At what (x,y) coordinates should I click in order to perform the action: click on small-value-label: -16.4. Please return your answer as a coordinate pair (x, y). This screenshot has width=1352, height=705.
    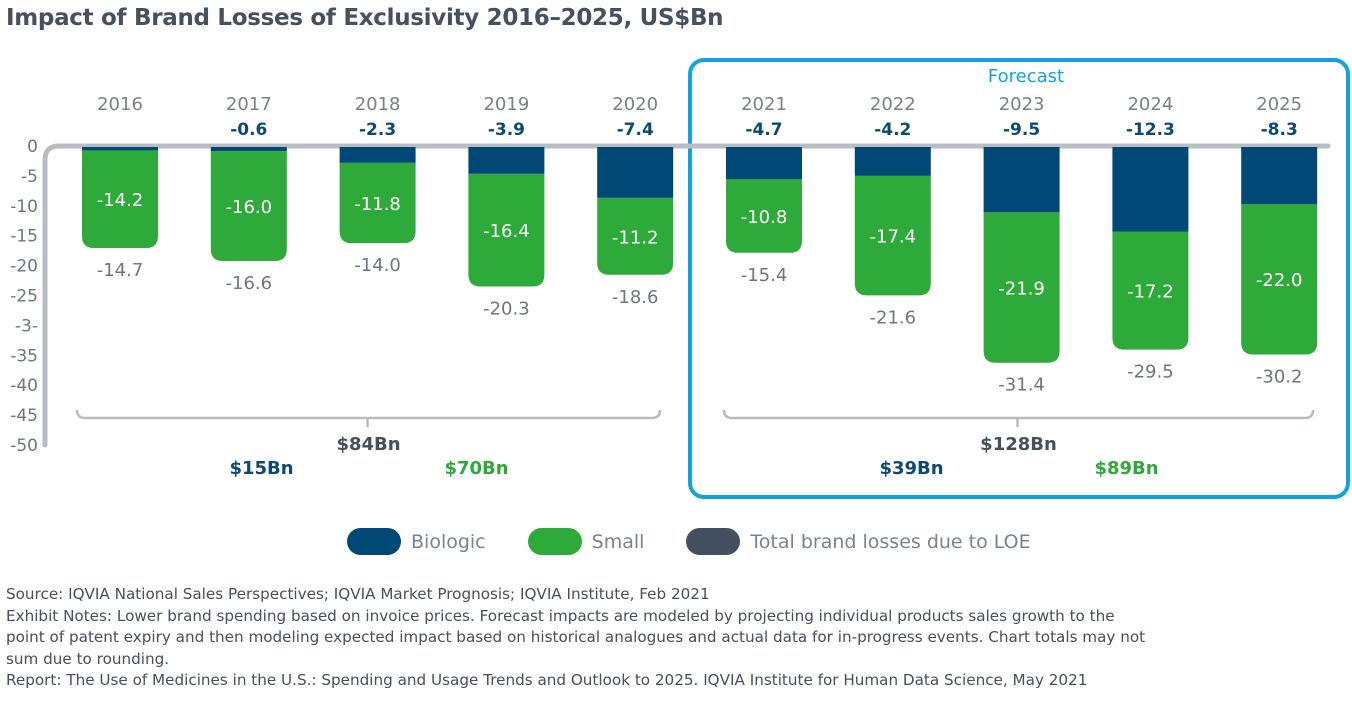
    Looking at the image, I should click on (506, 231).